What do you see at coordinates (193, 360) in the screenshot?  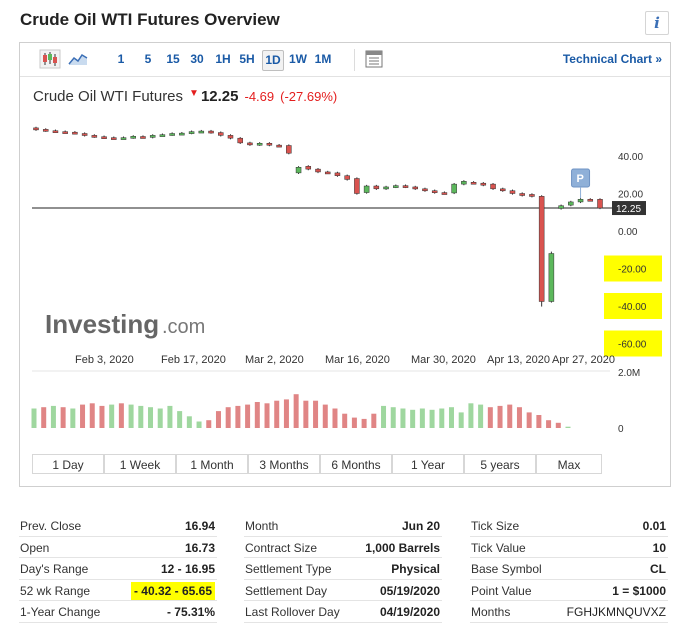 I see `x-tick-label: Feb 17, 2020` at bounding box center [193, 360].